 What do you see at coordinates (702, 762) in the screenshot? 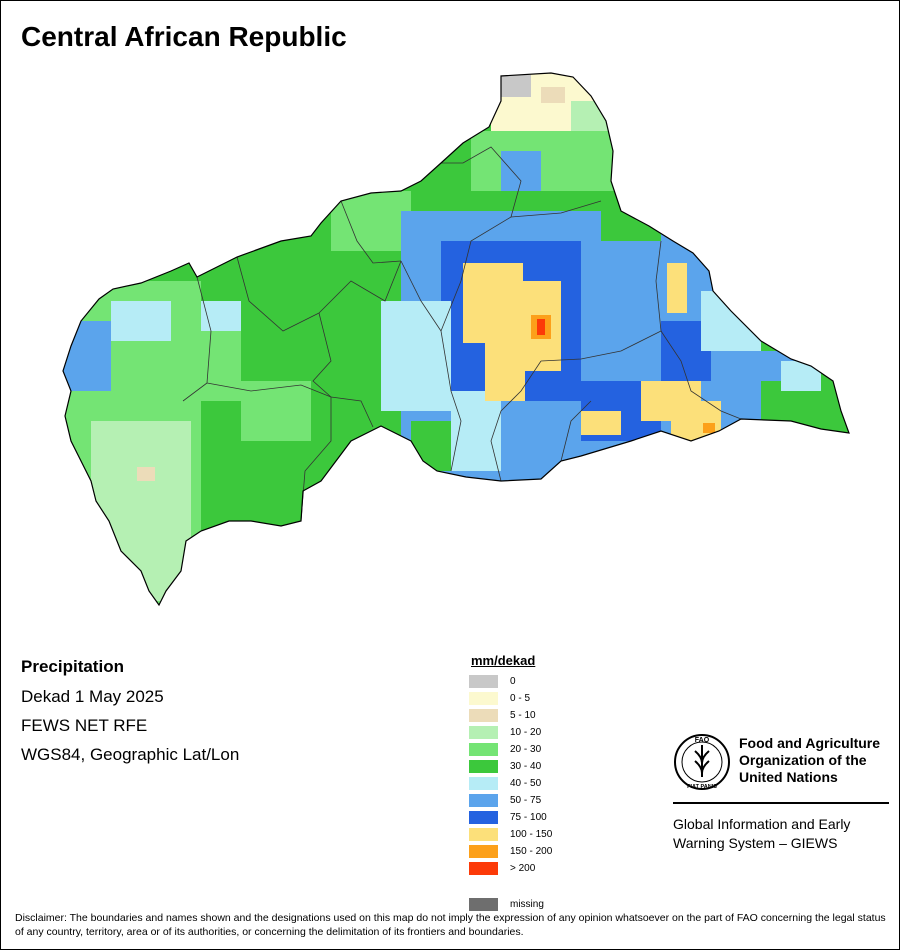
I see `fao-emblem-icon: FAO FIAT PANIS` at bounding box center [702, 762].